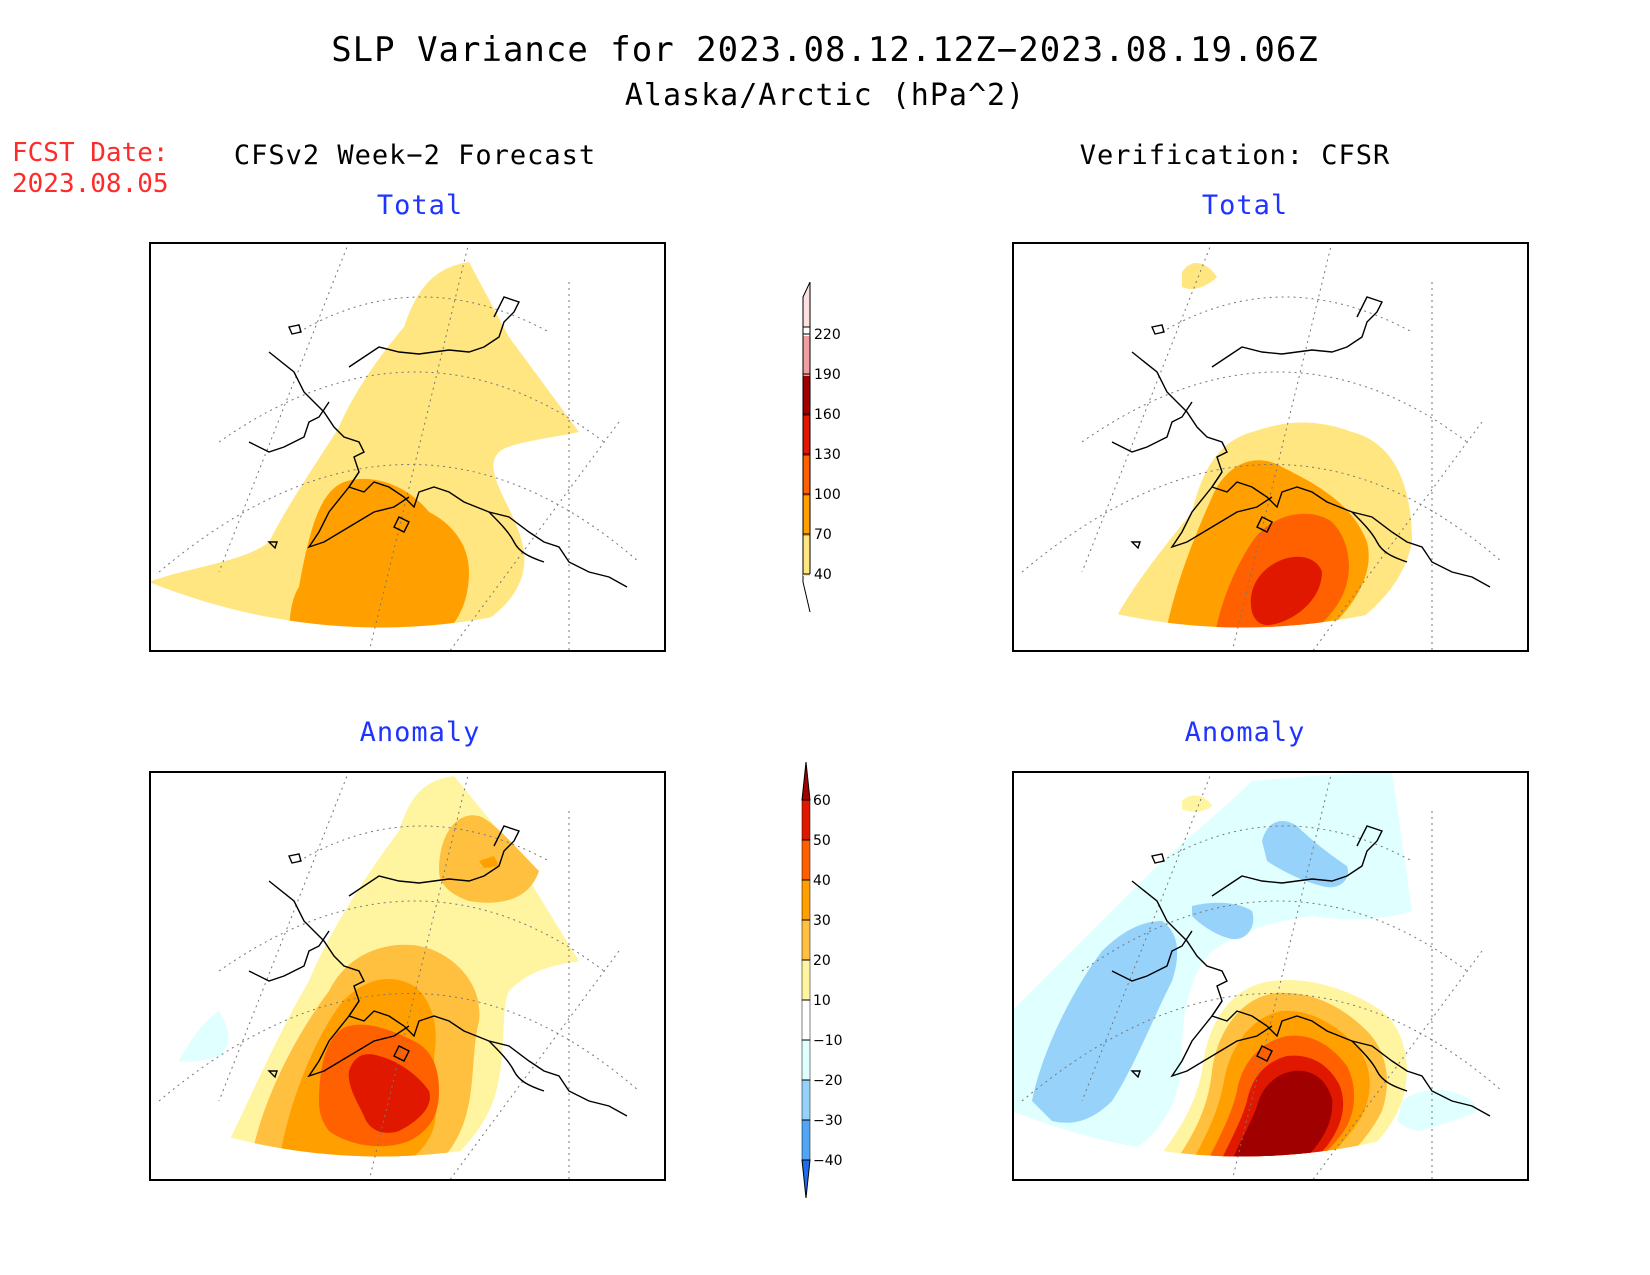  Describe the element at coordinates (1245, 732) in the screenshot. I see `verification-anomaly-title: Anomaly` at that location.